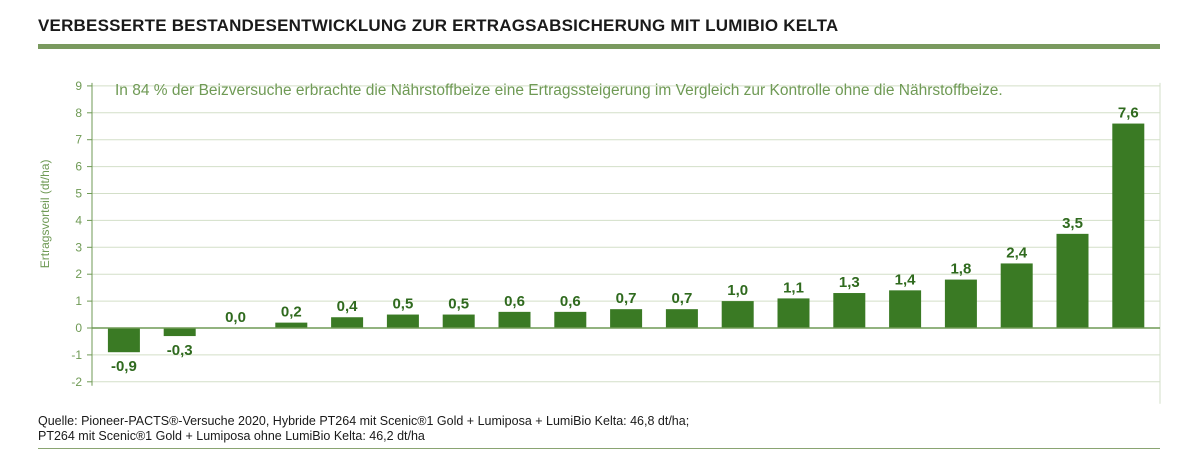 The width and height of the screenshot is (1193, 471). Describe the element at coordinates (78, 301) in the screenshot. I see `y-tick-label: 1` at that location.